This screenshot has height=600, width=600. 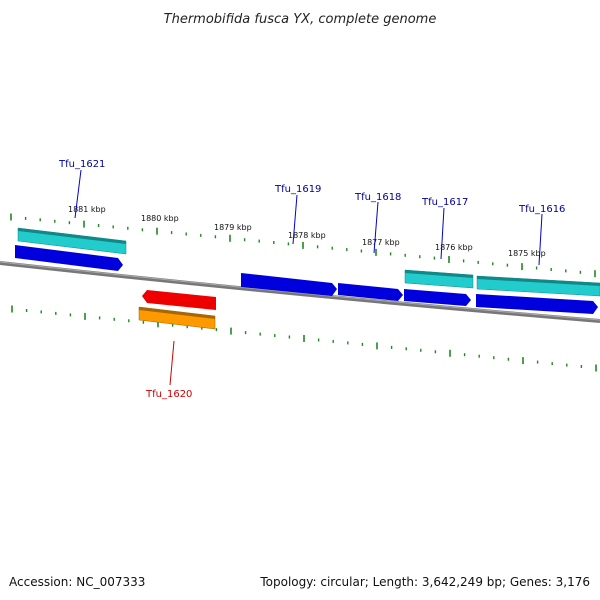 What do you see at coordinates (87, 209) in the screenshot?
I see `ruler-label-1881: 1881 kbp` at bounding box center [87, 209].